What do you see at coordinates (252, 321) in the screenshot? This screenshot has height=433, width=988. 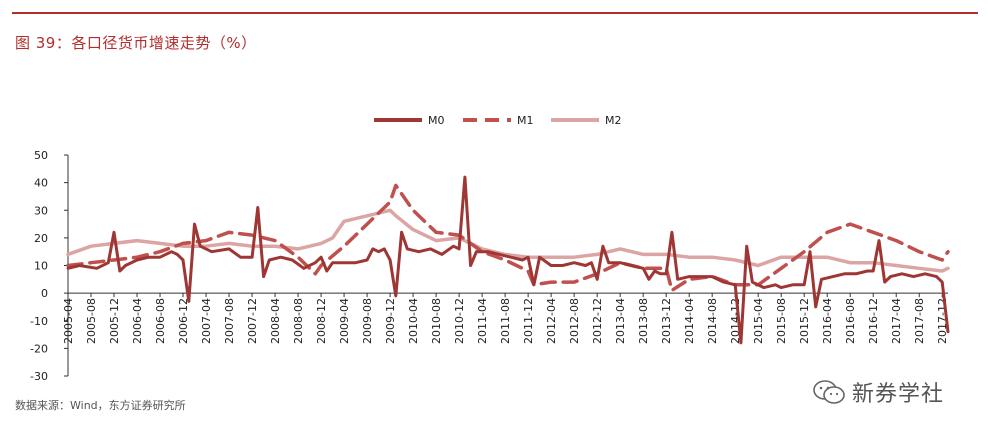 I see `x-tick-label: 2007-12` at bounding box center [252, 321].